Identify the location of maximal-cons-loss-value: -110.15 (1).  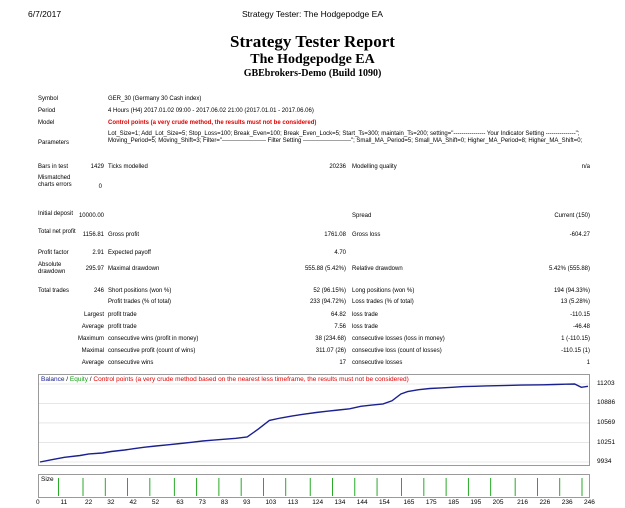
(575, 351).